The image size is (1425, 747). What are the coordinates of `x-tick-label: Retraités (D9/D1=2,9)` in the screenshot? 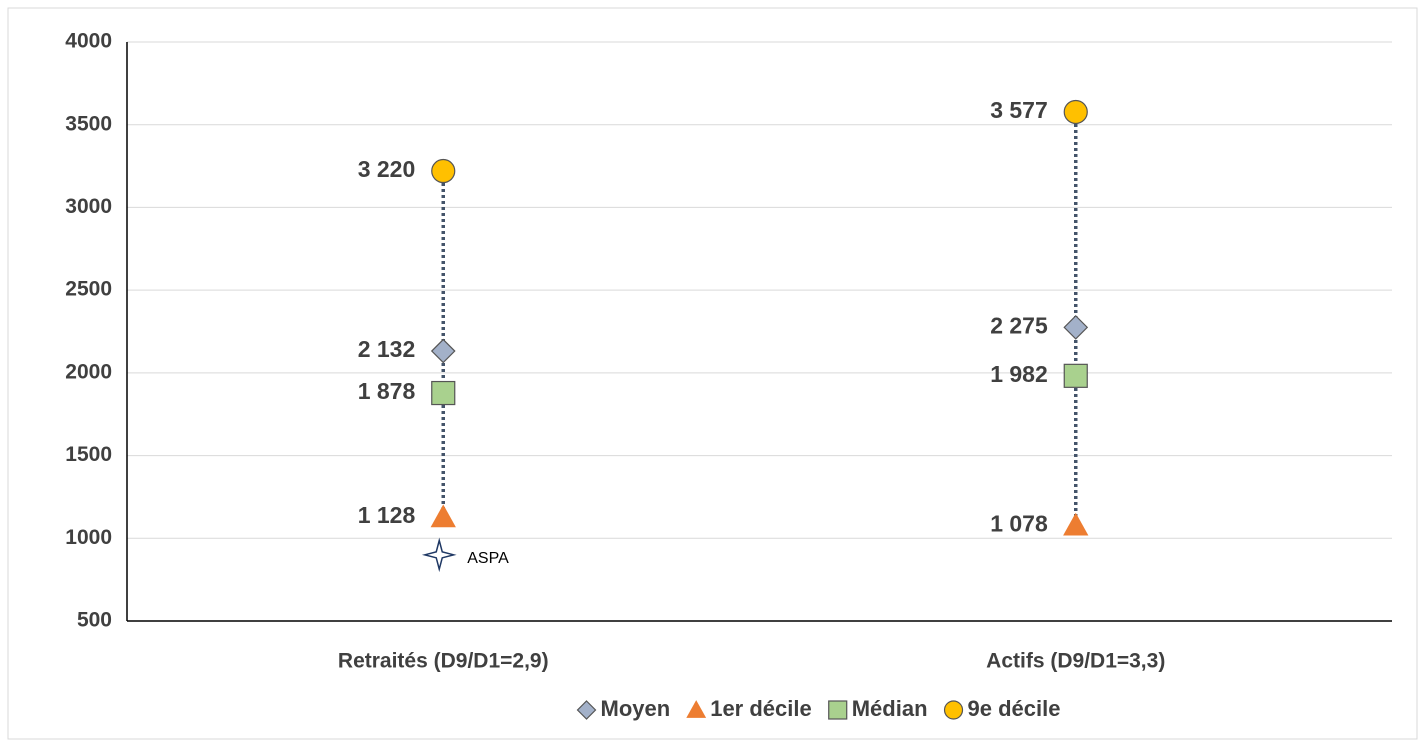 It's located at (443, 661).